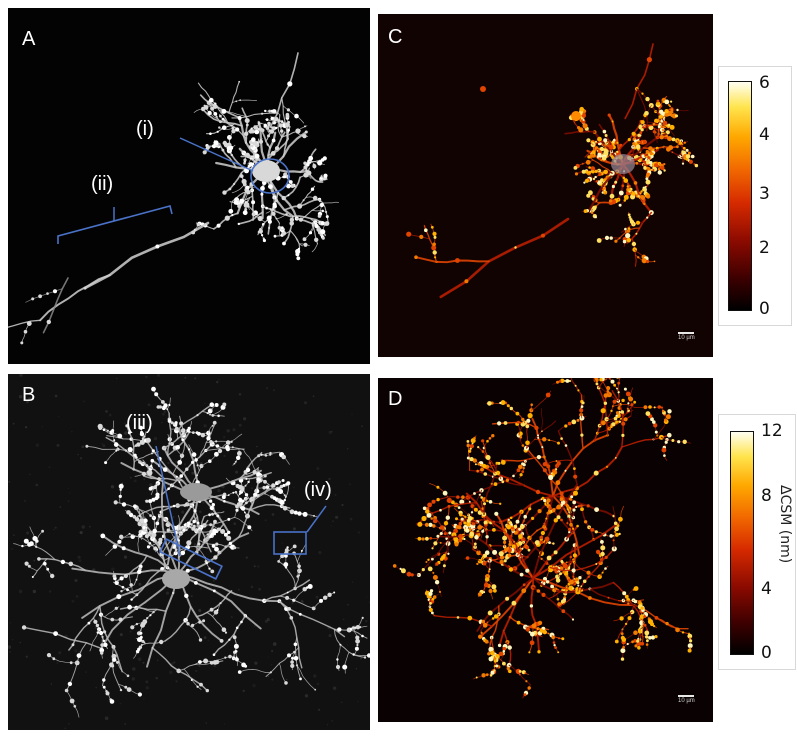  Describe the element at coordinates (764, 309) in the screenshot. I see `colorbar-top-tick: 0` at that location.